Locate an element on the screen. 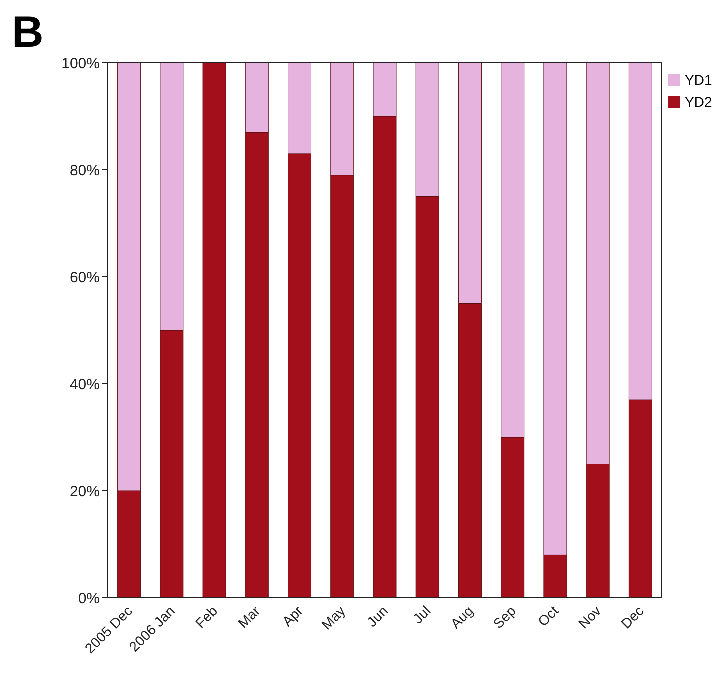 The width and height of the screenshot is (724, 700). y-tick-label: 0% is located at coordinates (89, 599).